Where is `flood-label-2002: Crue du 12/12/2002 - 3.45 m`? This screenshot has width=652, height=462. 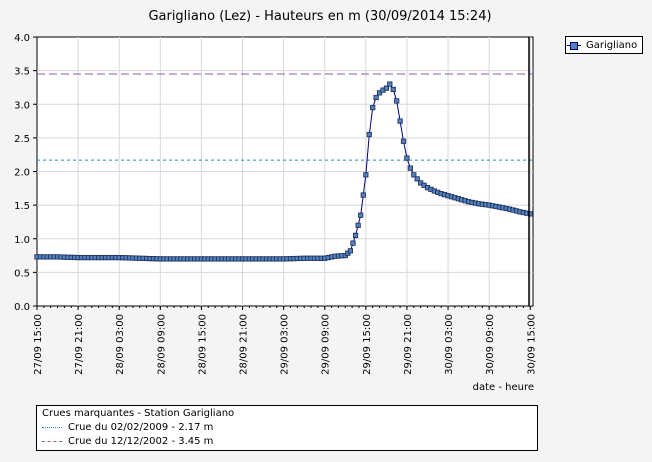 flood-label-2002: Crue du 12/12/2002 - 3.45 m is located at coordinates (141, 441).